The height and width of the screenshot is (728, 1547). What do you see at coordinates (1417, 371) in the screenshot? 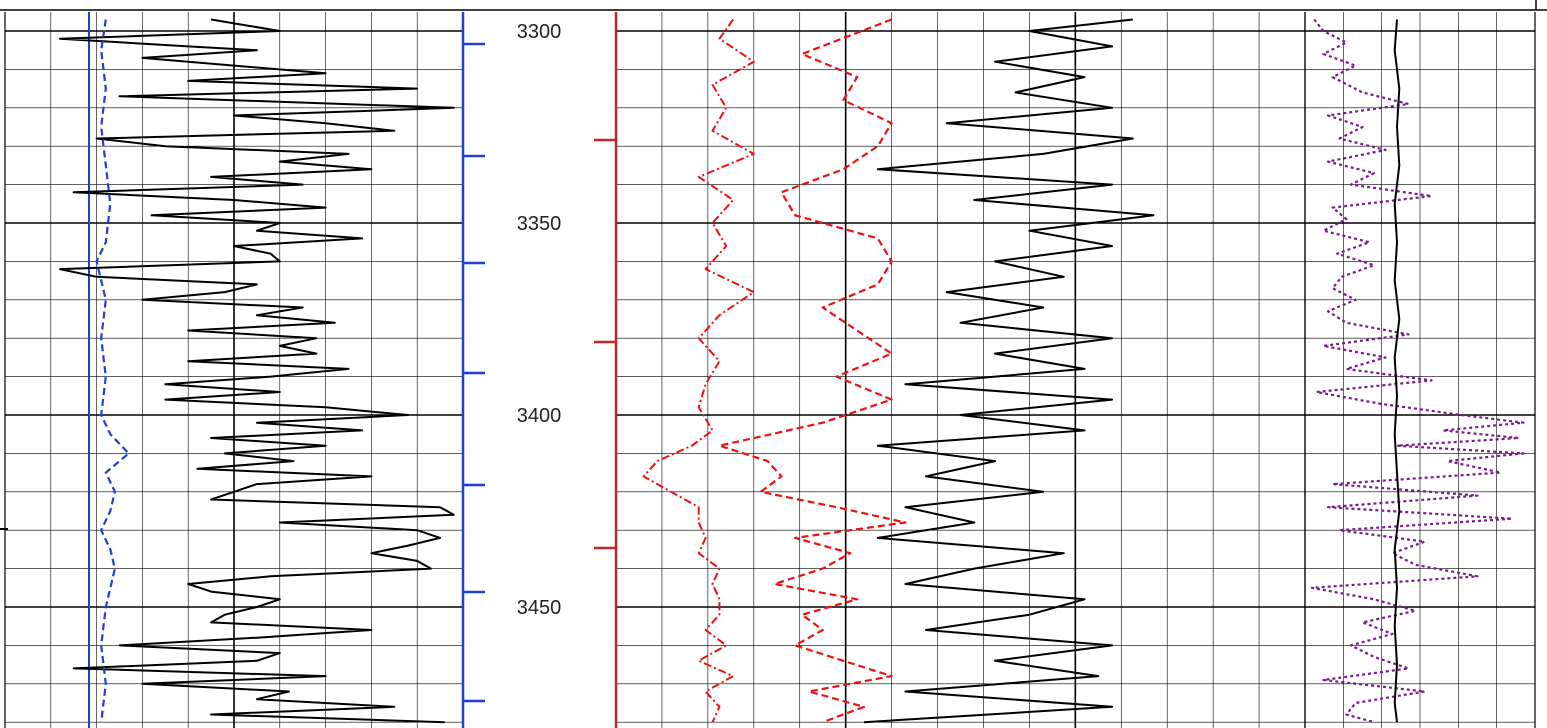
I see `track3-series-1-dotted-curve` at bounding box center [1417, 371].